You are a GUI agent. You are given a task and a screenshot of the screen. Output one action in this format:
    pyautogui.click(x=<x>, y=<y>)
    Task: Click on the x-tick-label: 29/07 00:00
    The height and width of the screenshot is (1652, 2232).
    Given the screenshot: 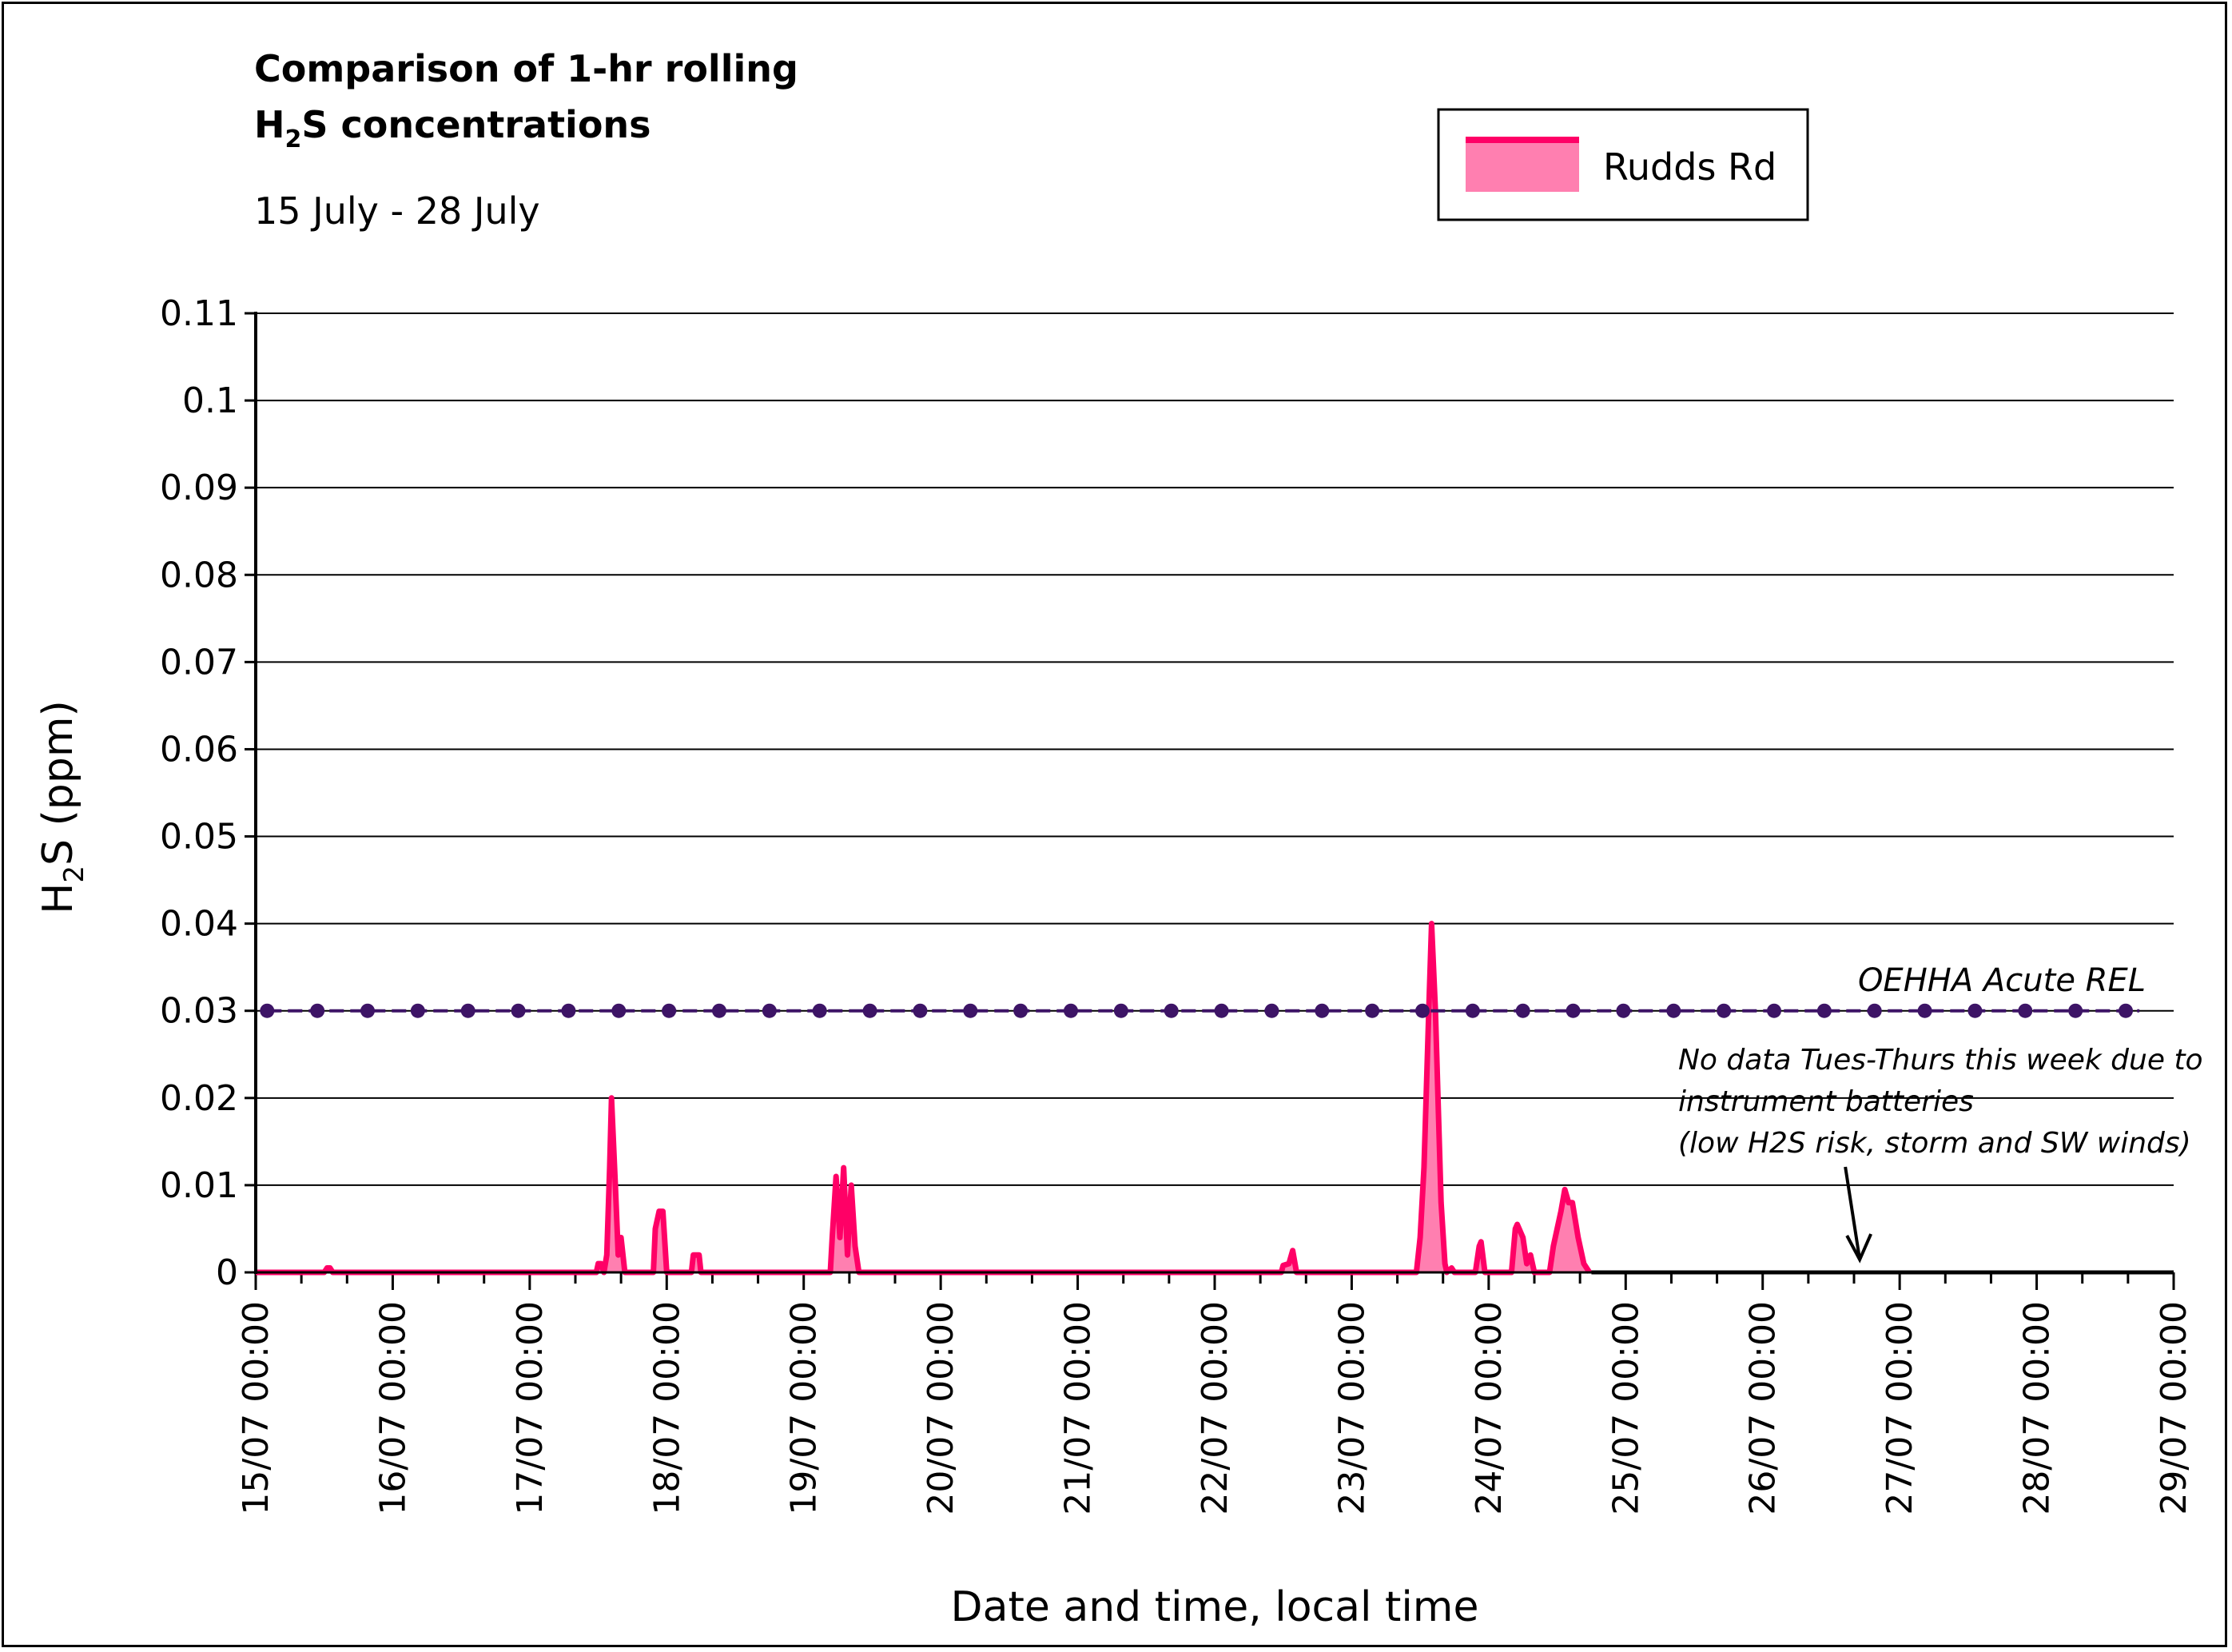 What is the action you would take?
    pyautogui.click(x=2174, y=1408)
    